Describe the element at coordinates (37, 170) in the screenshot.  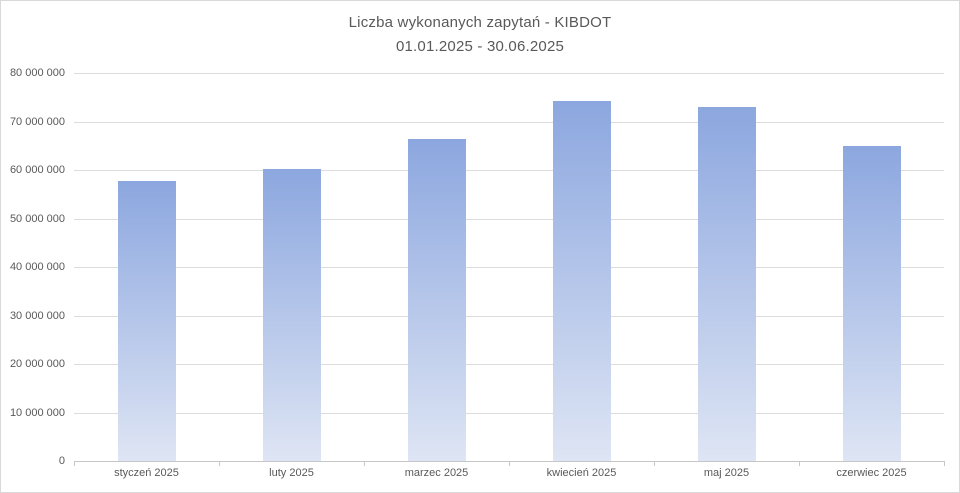
I see `y-tick-label: 60 000 000` at that location.